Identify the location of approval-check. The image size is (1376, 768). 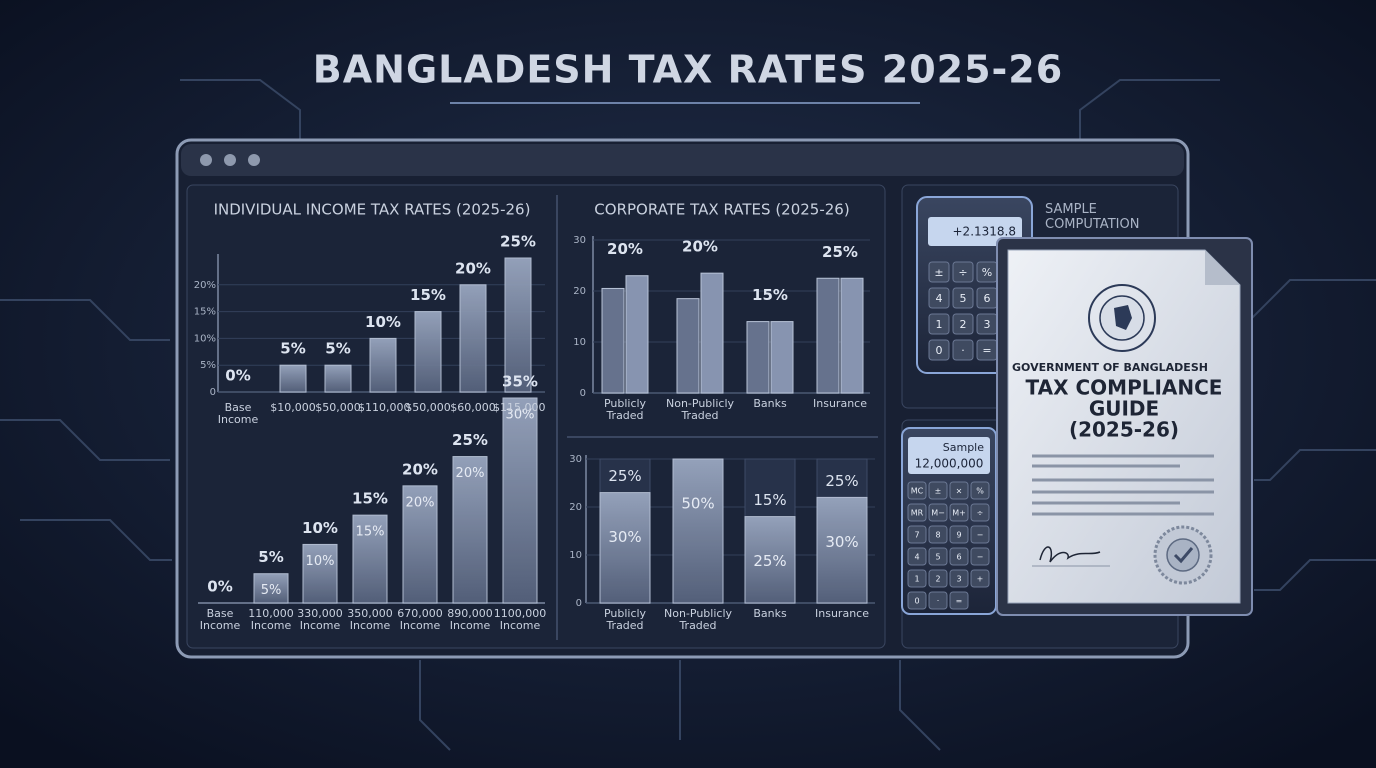
(1183, 555).